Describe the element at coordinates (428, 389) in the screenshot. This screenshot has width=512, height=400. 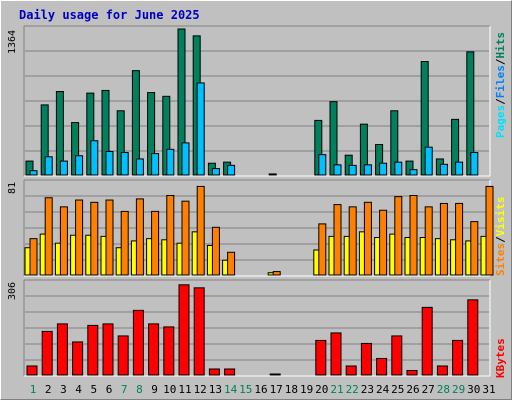
I see `x-tick-label: 27` at that location.